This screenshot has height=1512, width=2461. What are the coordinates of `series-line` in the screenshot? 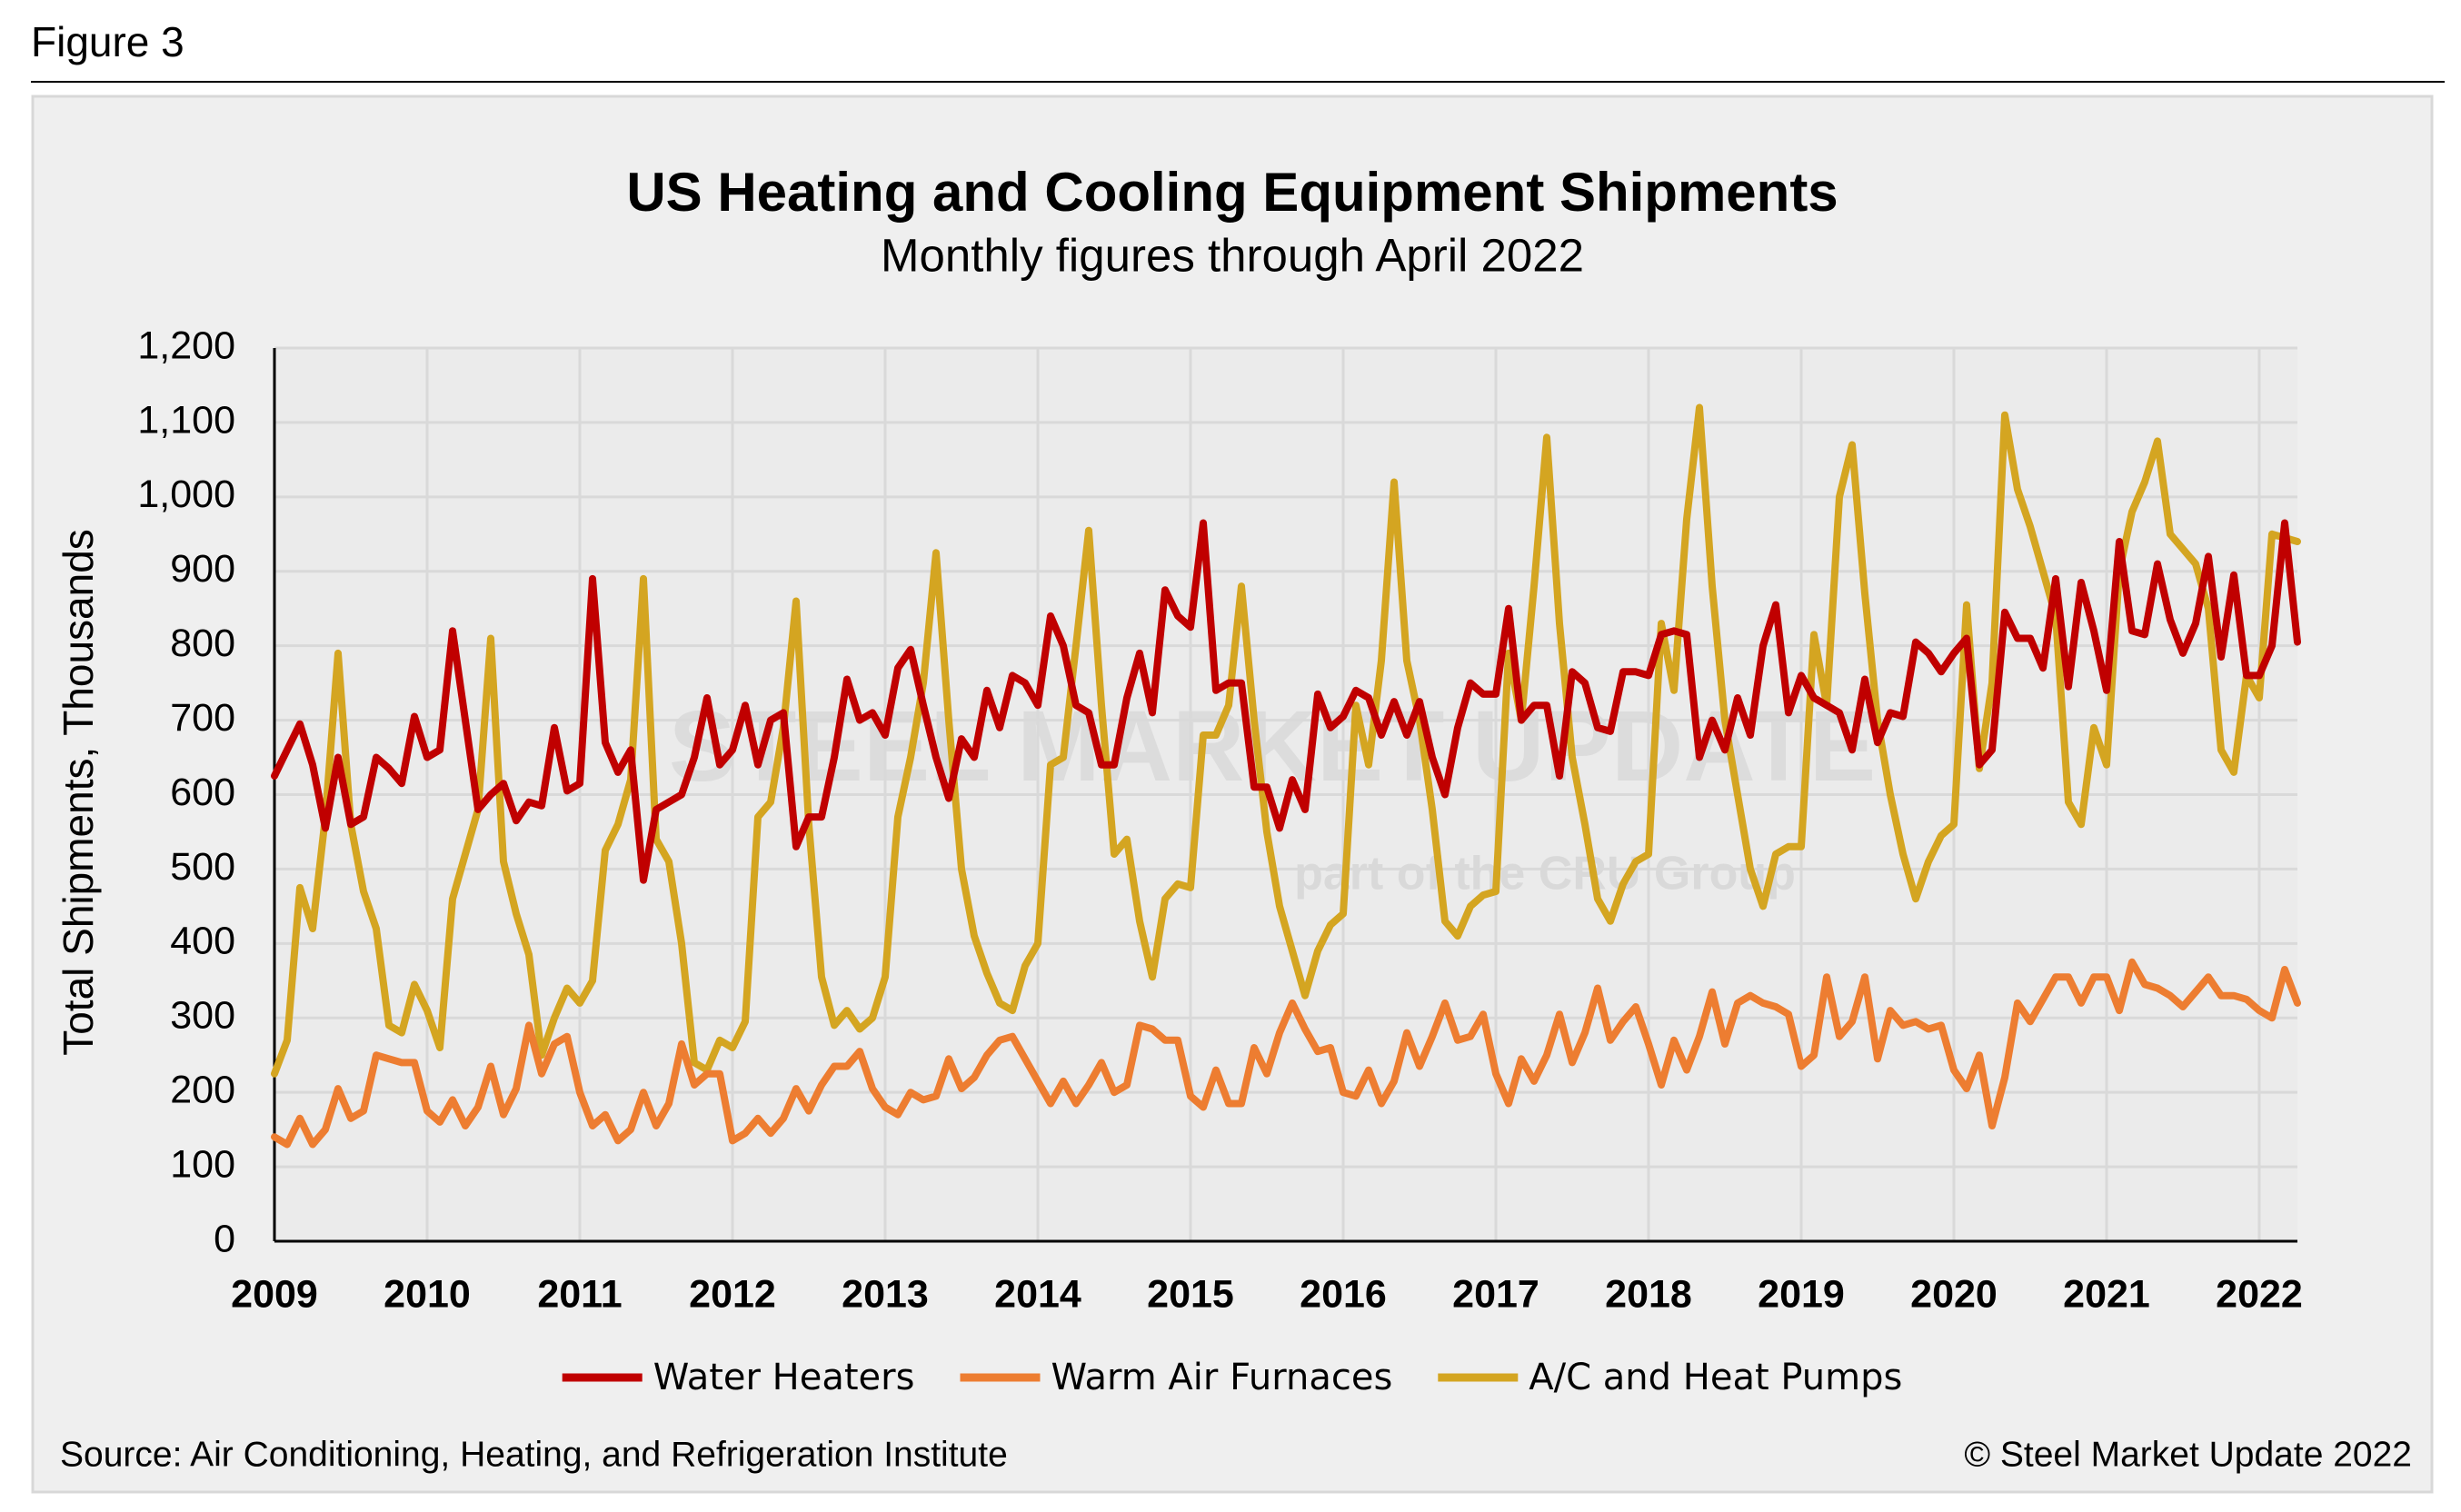 It's located at (1286, 1053).